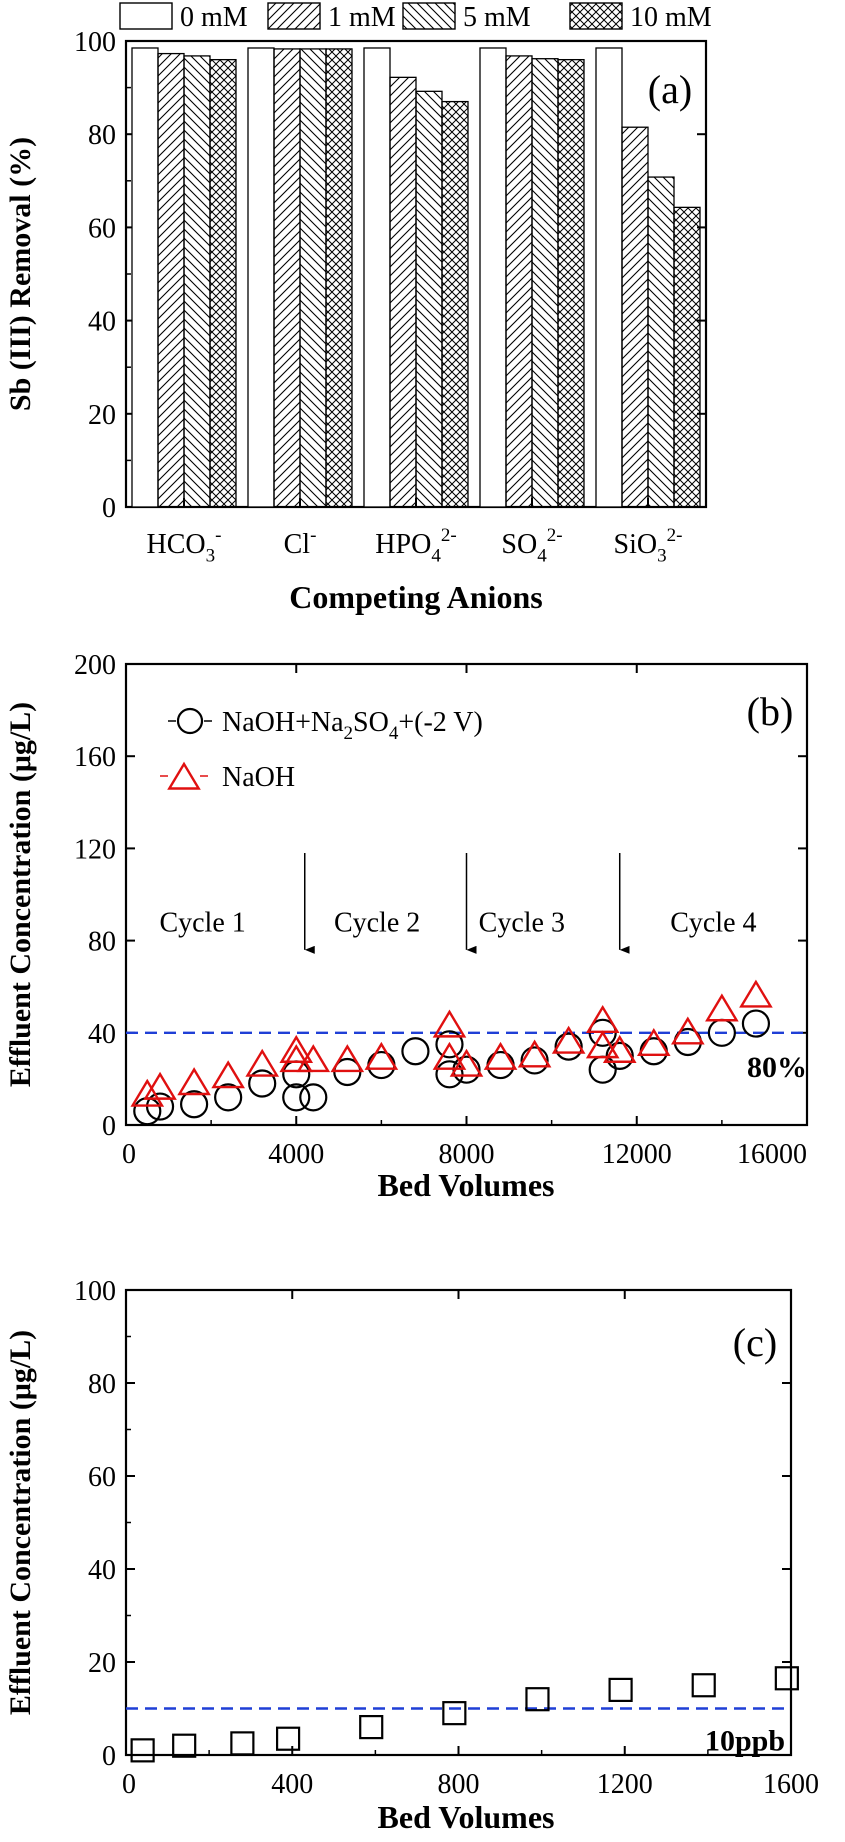 This screenshot has width=845, height=1842. What do you see at coordinates (648, 545) in the screenshot?
I see `x-tick-label: SiO32-` at bounding box center [648, 545].